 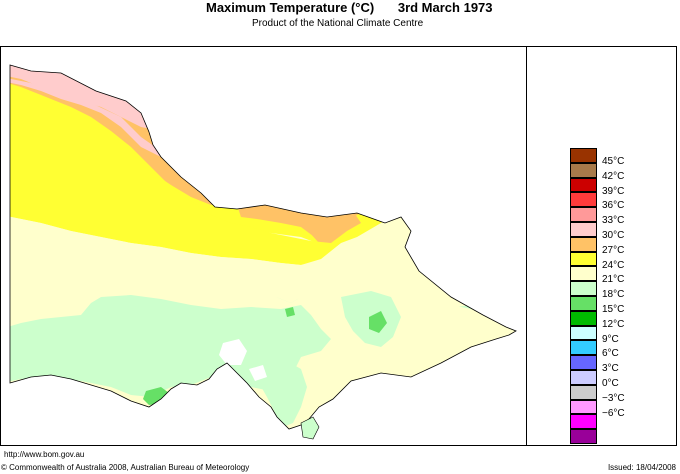 I want to click on legend-label: −6°C, so click(x=613, y=413).